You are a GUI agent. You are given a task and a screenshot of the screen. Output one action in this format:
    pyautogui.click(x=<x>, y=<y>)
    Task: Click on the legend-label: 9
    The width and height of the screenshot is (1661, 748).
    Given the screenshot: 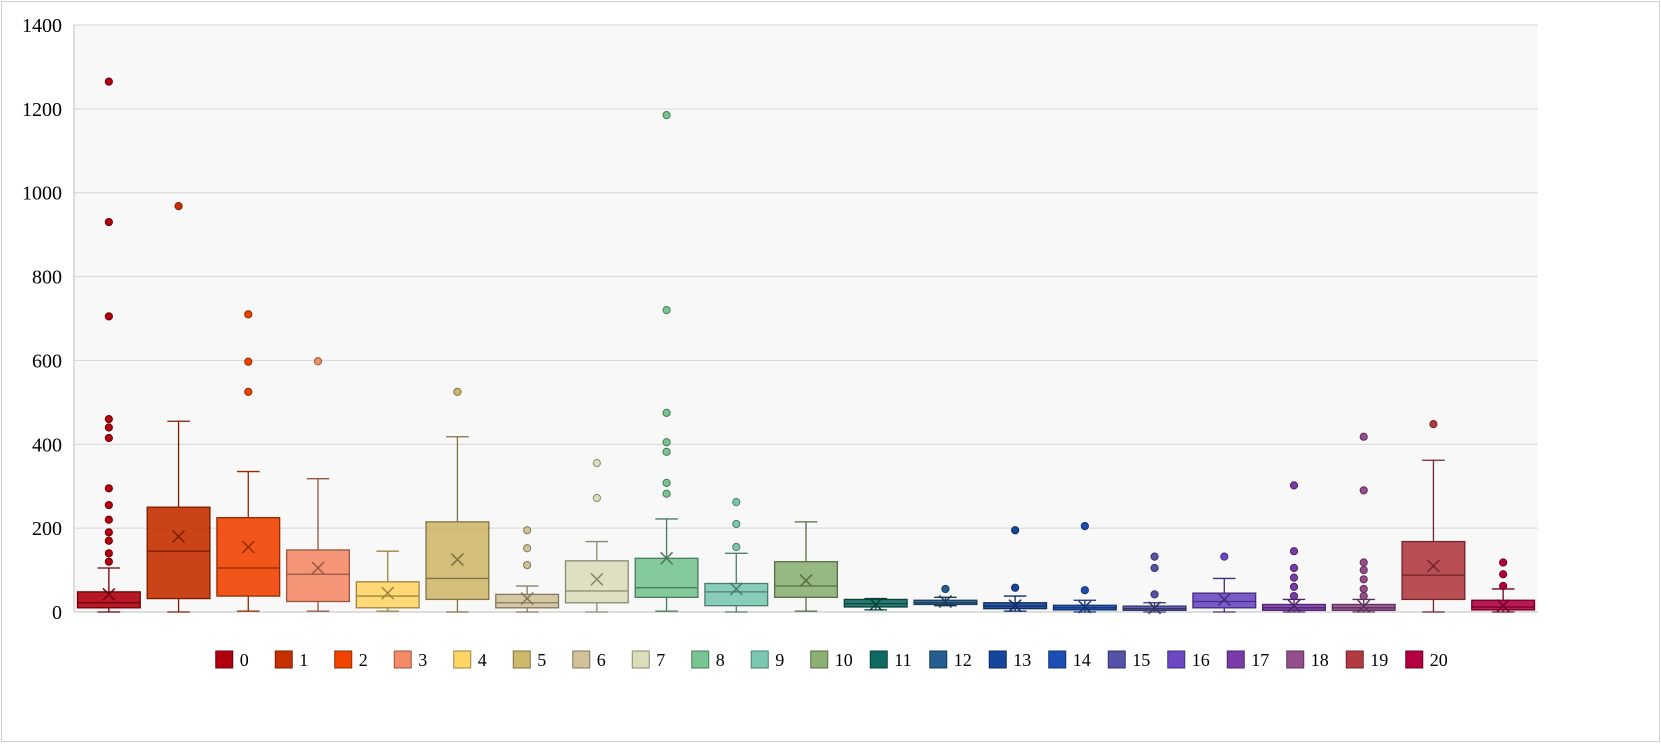 What is the action you would take?
    pyautogui.click(x=779, y=660)
    